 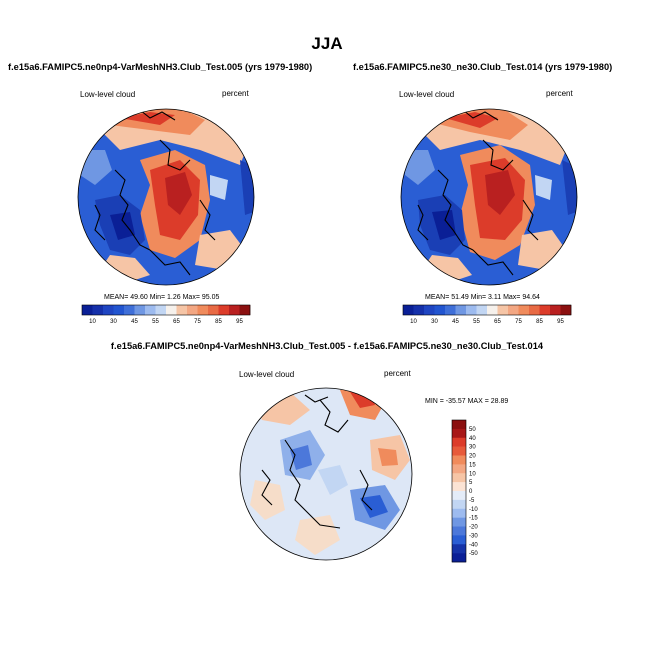 What do you see at coordinates (472, 501) in the screenshot?
I see `colorbar-tick-label: -5` at bounding box center [472, 501].